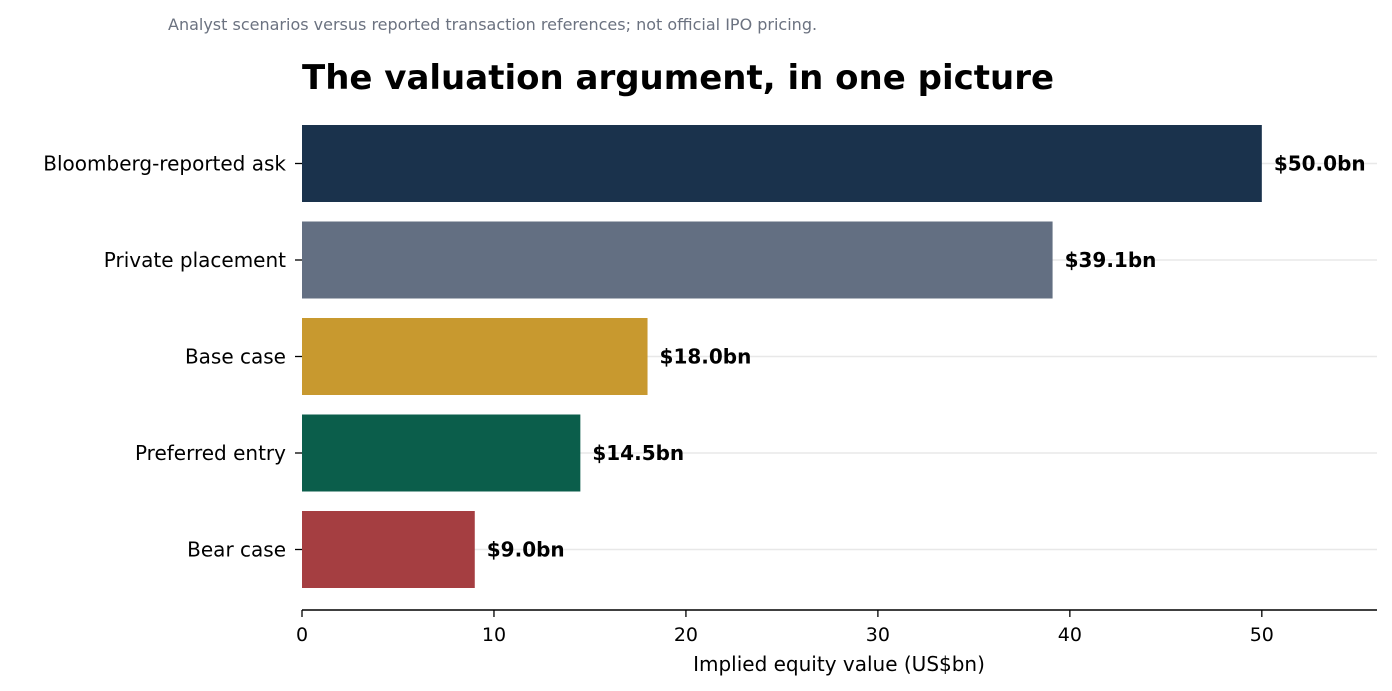 This screenshot has height=691, width=1392. What do you see at coordinates (686, 635) in the screenshot?
I see `x-tick-label: 20` at bounding box center [686, 635].